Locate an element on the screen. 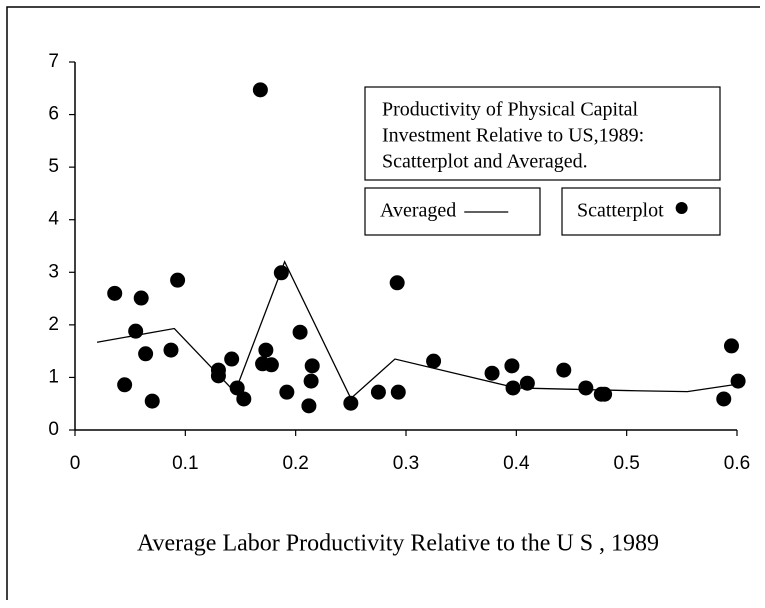 The width and height of the screenshot is (765, 608). y-tick-label: 2 is located at coordinates (53, 324).